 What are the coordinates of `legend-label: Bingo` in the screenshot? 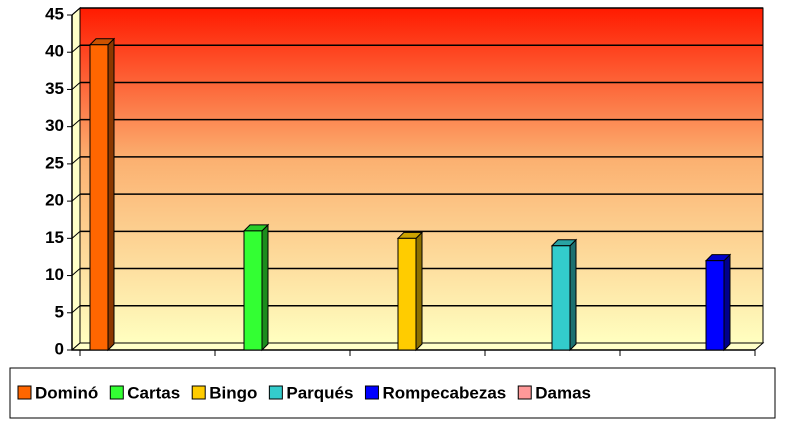 It's located at (233, 392).